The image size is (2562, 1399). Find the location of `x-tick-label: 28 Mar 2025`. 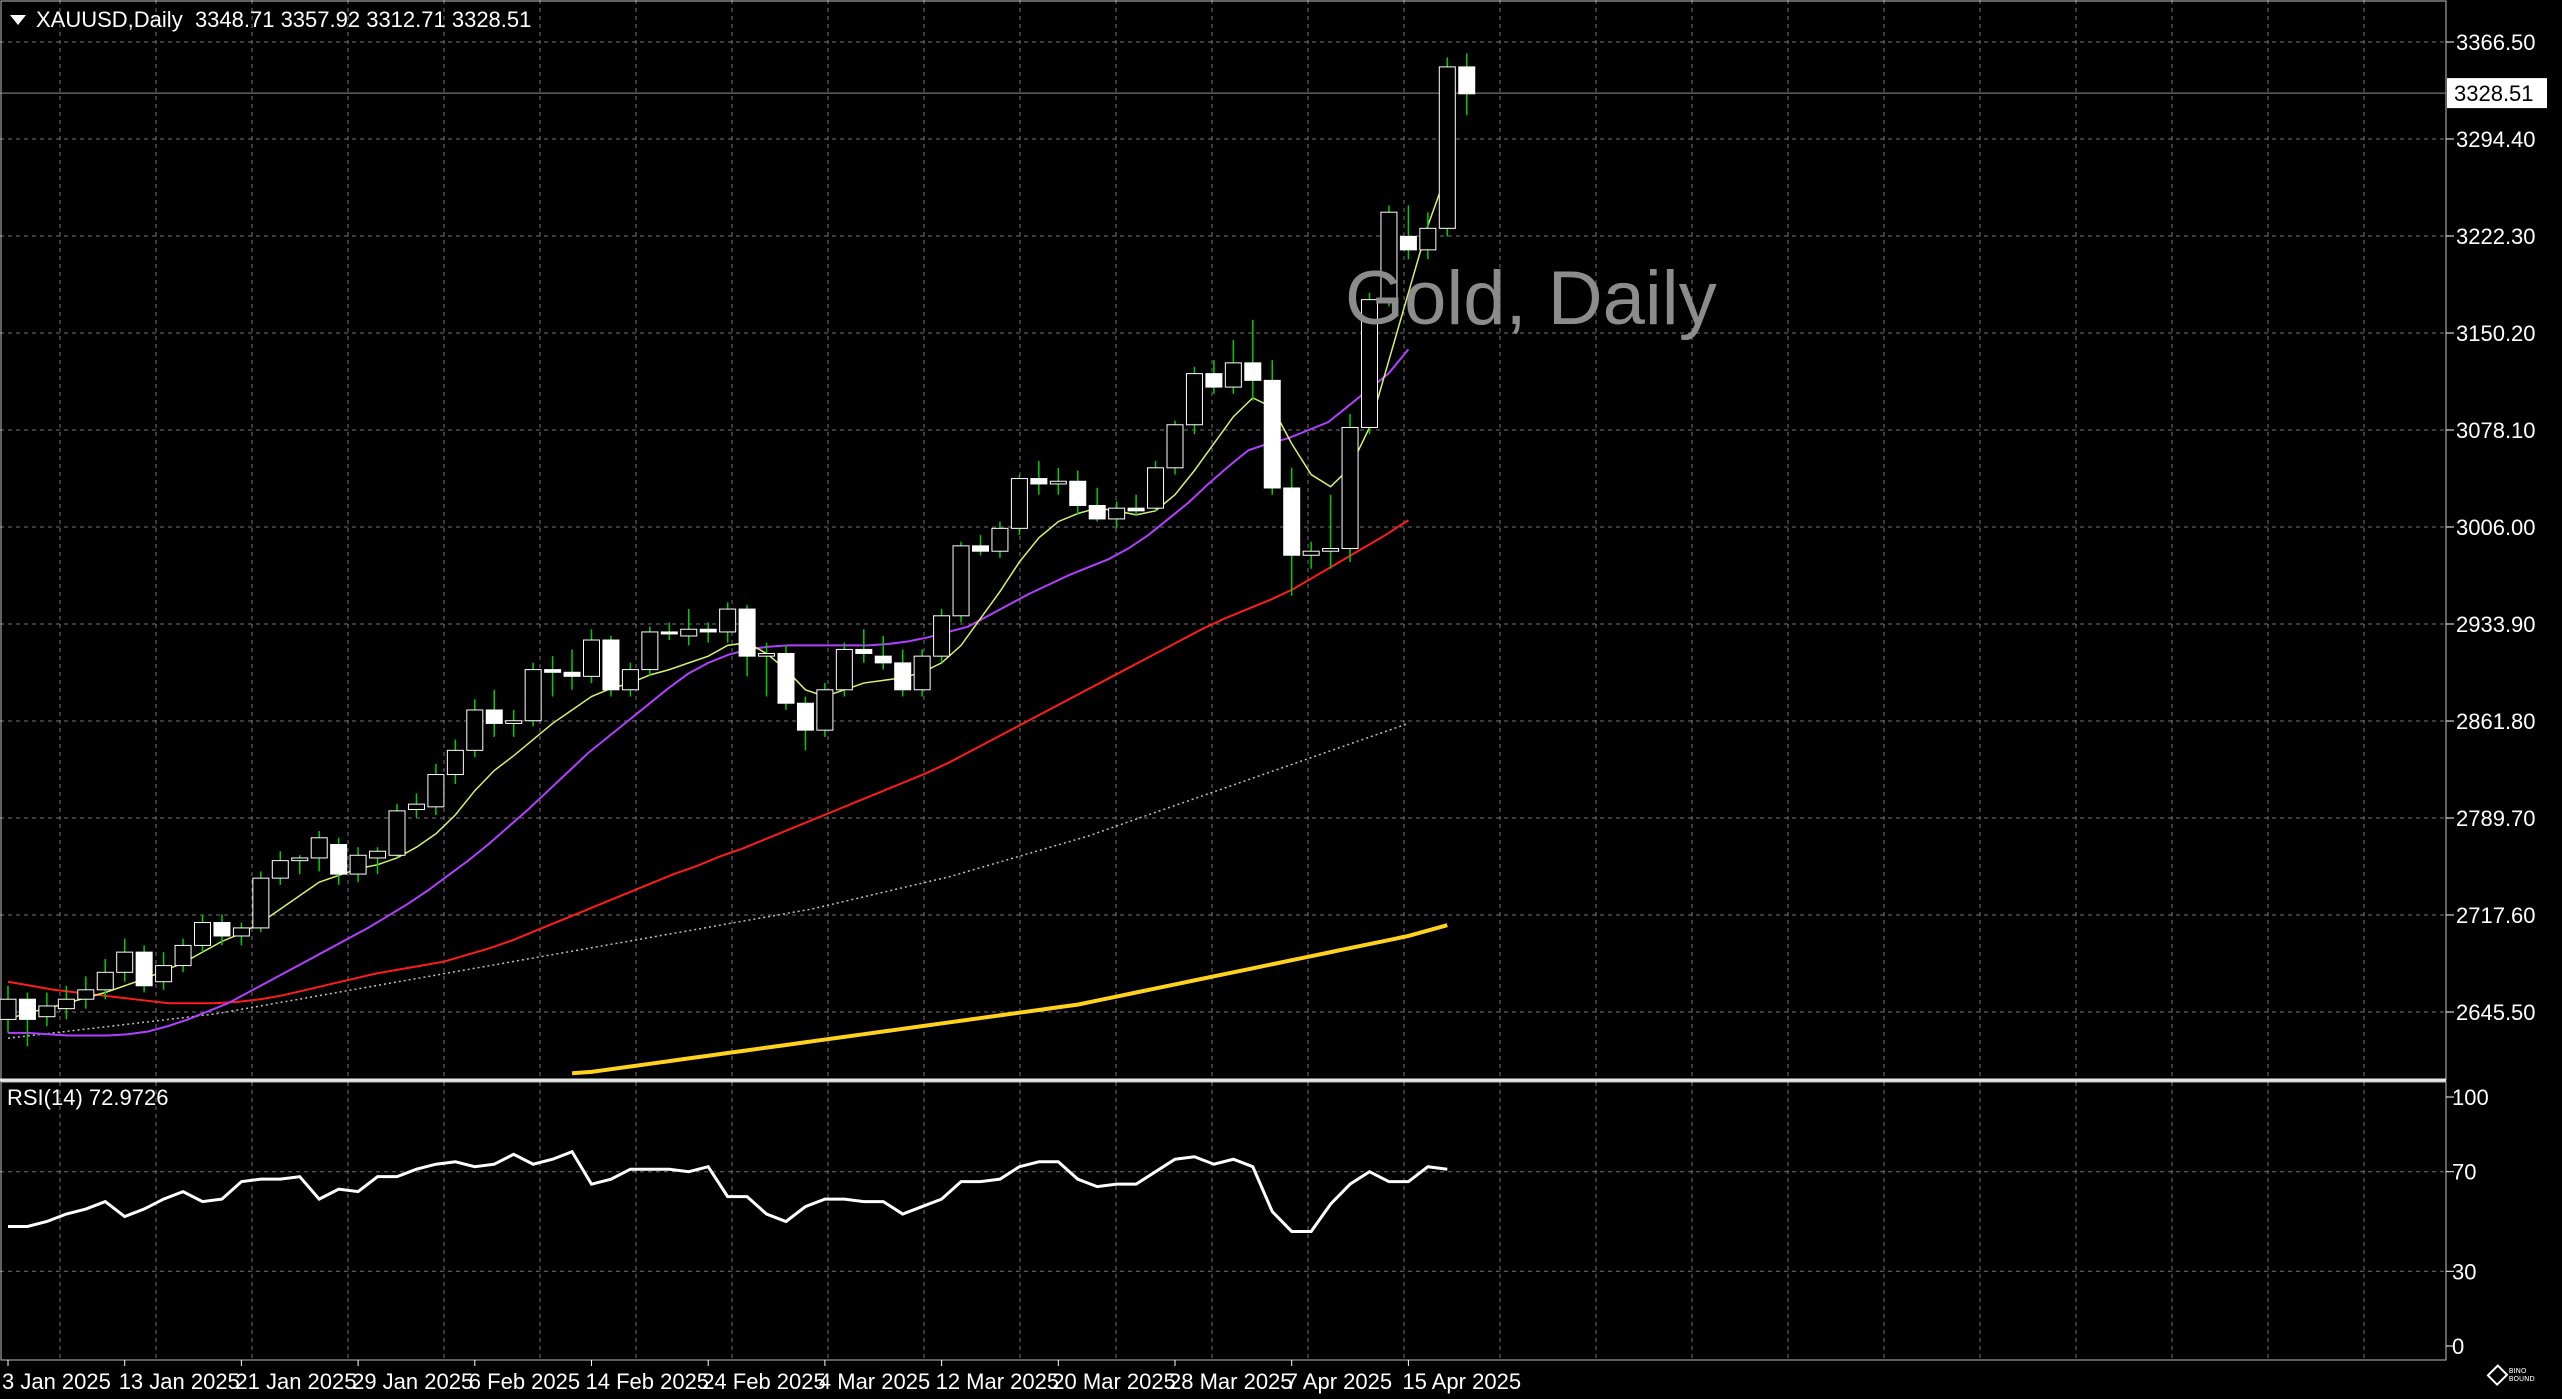

x-tick-label: 28 Mar 2025 is located at coordinates (1231, 1381).